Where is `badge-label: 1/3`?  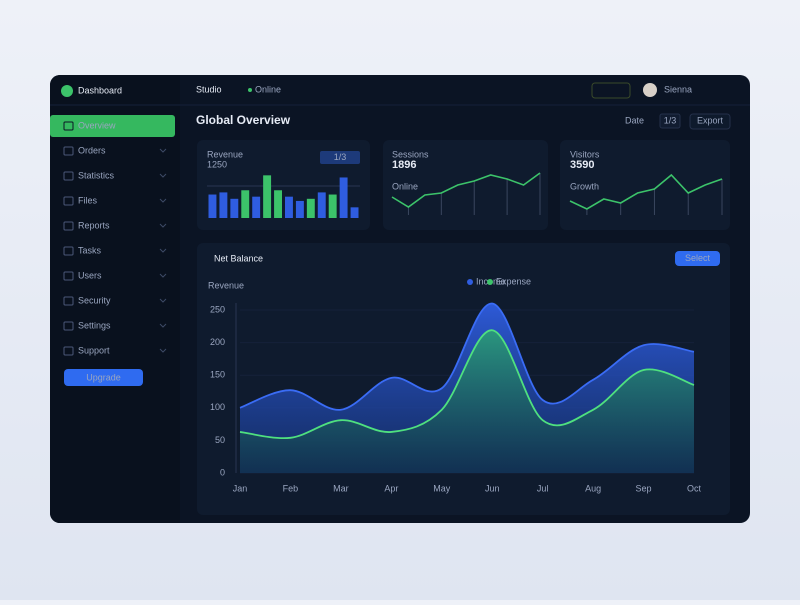 badge-label: 1/3 is located at coordinates (340, 157).